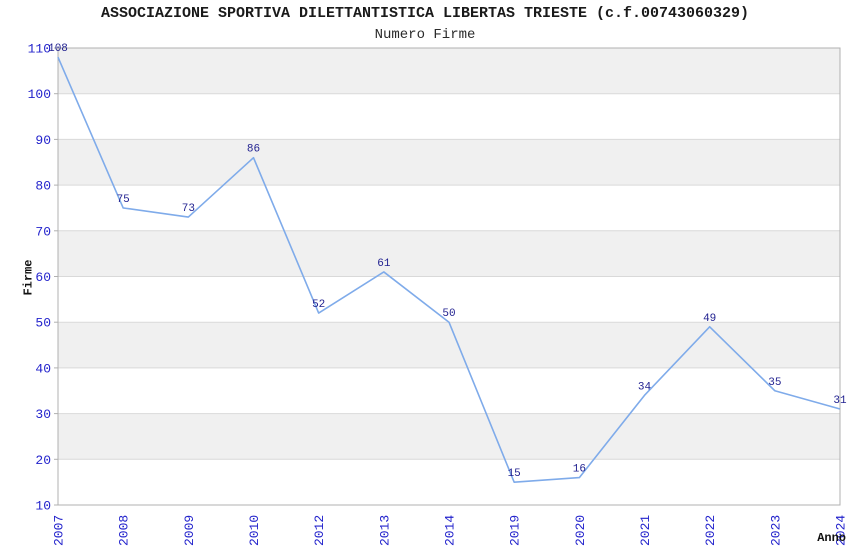  I want to click on y-tick-label: 90, so click(43, 140).